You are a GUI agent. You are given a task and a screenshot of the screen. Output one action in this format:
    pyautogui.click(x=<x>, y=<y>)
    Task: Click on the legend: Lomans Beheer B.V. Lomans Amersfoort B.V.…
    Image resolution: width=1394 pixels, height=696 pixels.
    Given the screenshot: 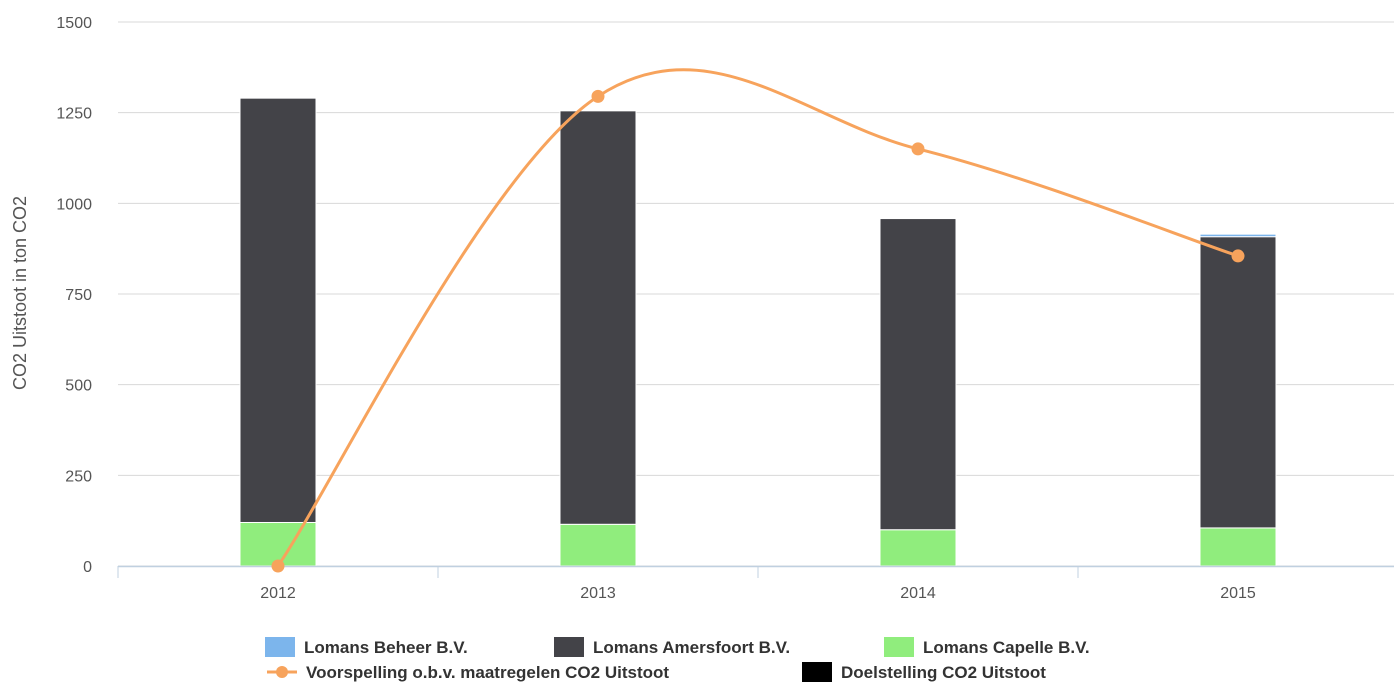 What is the action you would take?
    pyautogui.click(x=677, y=659)
    